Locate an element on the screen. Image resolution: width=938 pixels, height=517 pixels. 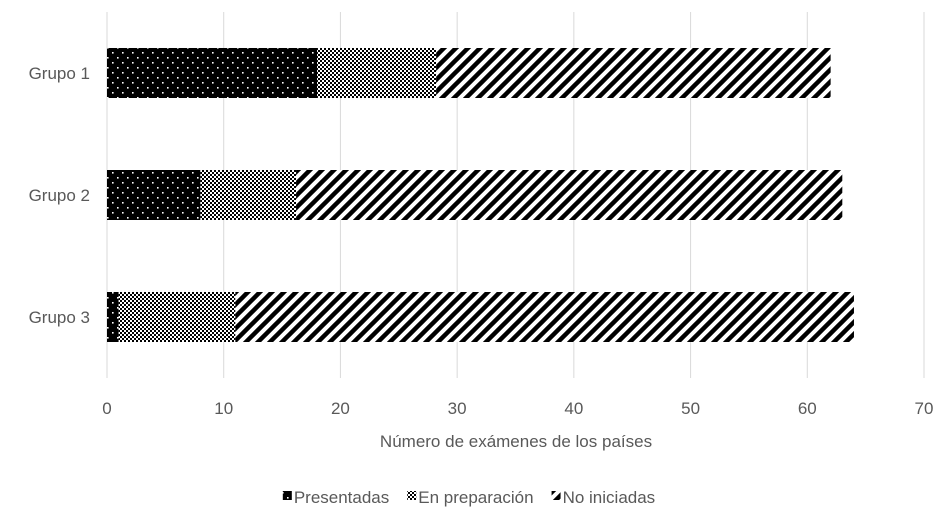
x-tick-label-50: 50 is located at coordinates (690, 408).